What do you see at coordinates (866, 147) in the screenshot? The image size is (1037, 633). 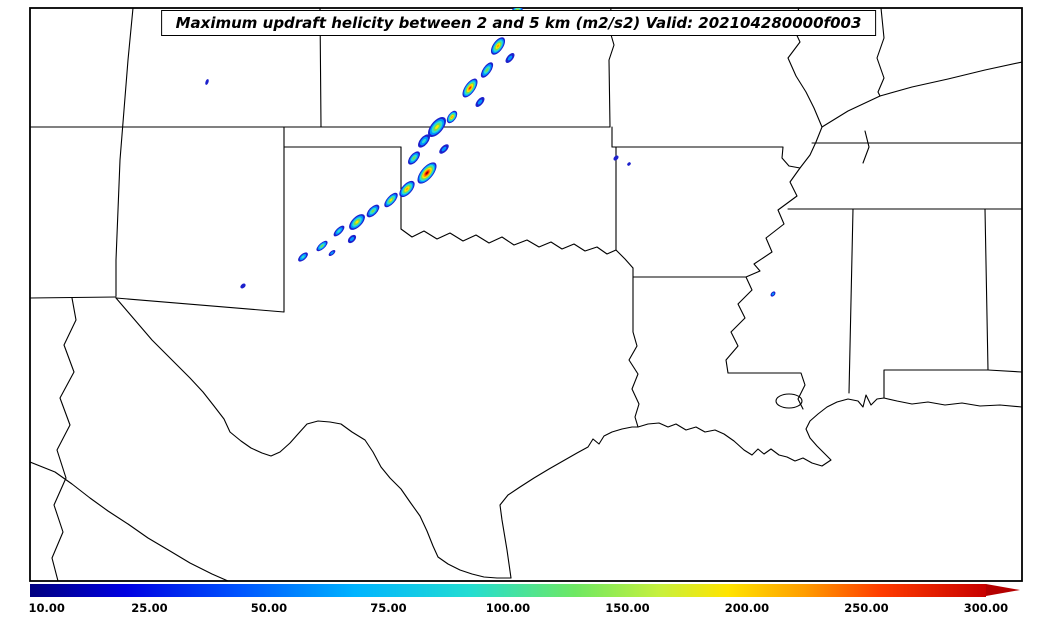 I see `kentucky-lake-river` at bounding box center [866, 147].